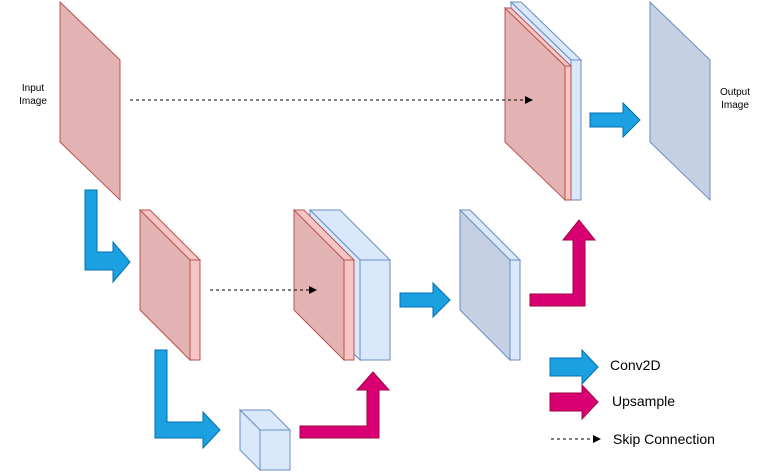  What do you see at coordinates (680, 101) in the screenshot?
I see `output-image-slab` at bounding box center [680, 101].